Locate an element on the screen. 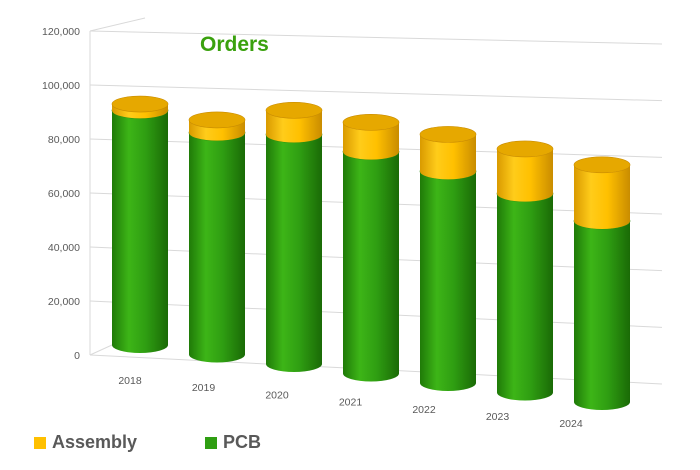 This screenshot has height=470, width=700. legend: Assembly PCB is located at coordinates (350, 448).